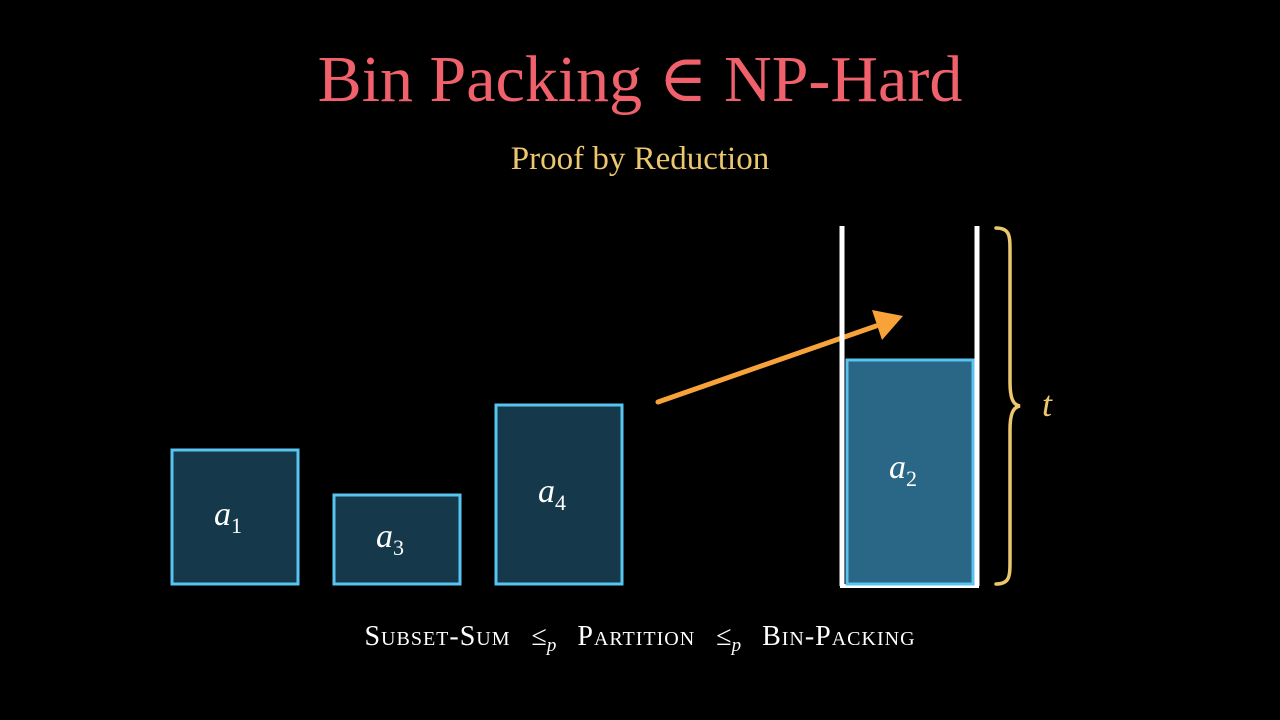  What do you see at coordinates (1007, 406) in the screenshot?
I see `brace-icon` at bounding box center [1007, 406].